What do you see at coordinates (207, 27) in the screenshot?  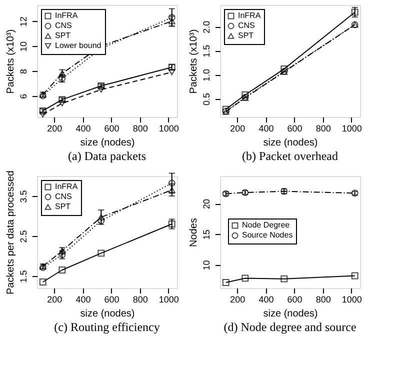 I see `y-tick-label: 2.0` at bounding box center [207, 27].